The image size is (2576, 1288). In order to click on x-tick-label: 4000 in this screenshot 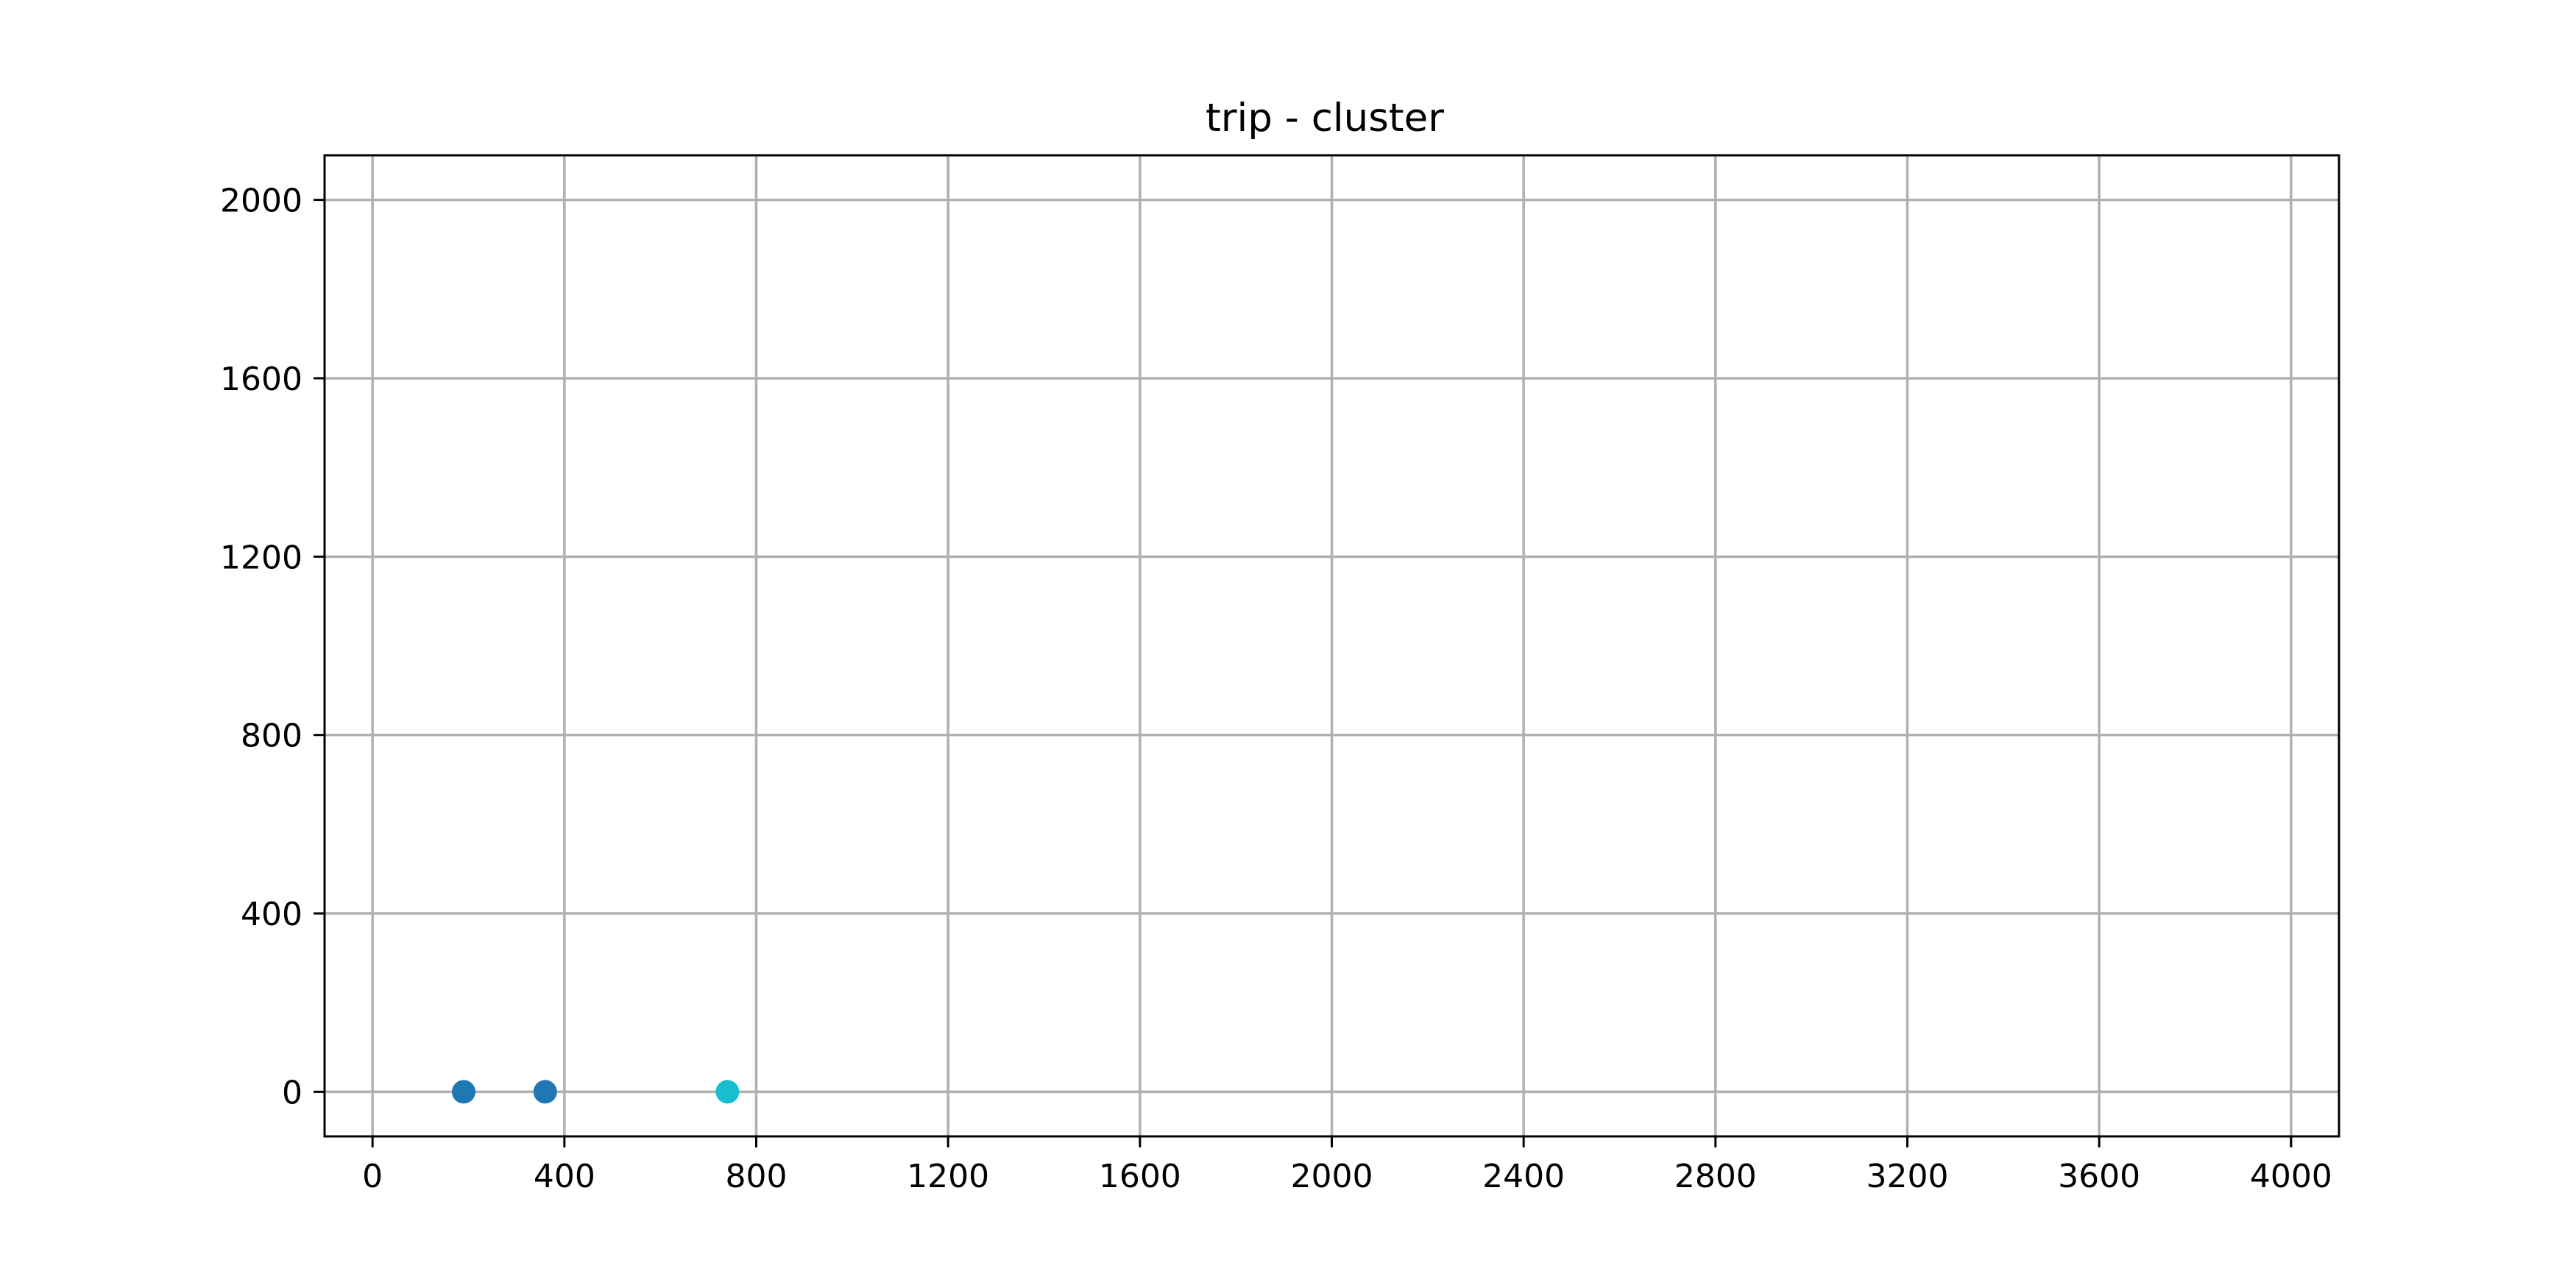, I will do `click(2291, 1176)`.